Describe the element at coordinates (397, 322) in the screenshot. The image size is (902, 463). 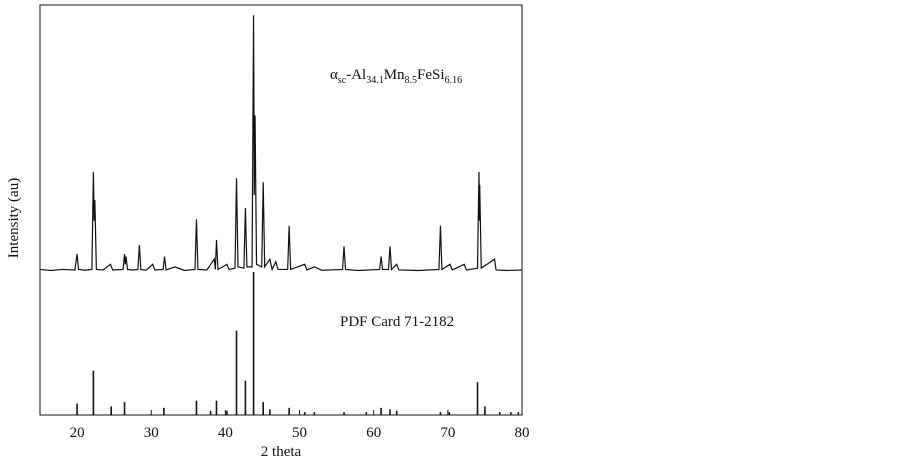
I see `reference-label: PDF Card 71-2182` at that location.